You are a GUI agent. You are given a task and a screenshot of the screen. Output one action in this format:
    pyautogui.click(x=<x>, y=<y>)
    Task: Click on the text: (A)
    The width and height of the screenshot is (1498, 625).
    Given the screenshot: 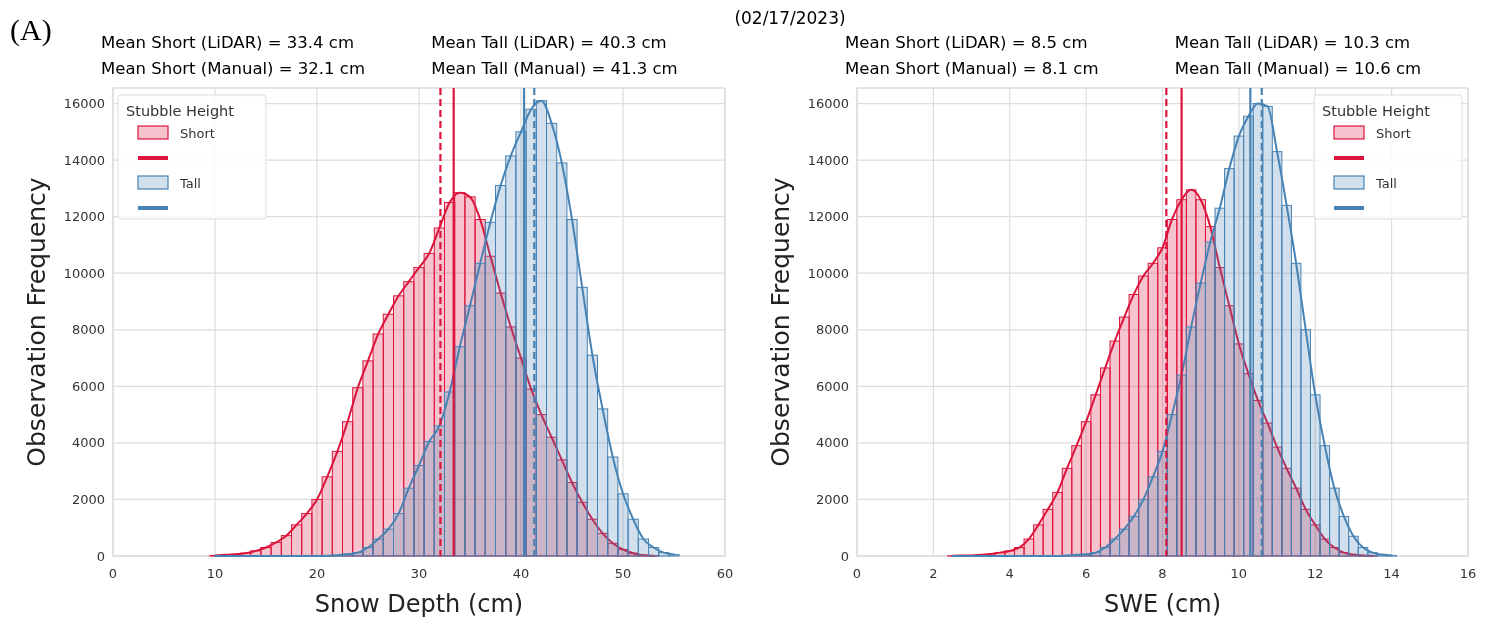 What is the action you would take?
    pyautogui.click(x=31, y=30)
    